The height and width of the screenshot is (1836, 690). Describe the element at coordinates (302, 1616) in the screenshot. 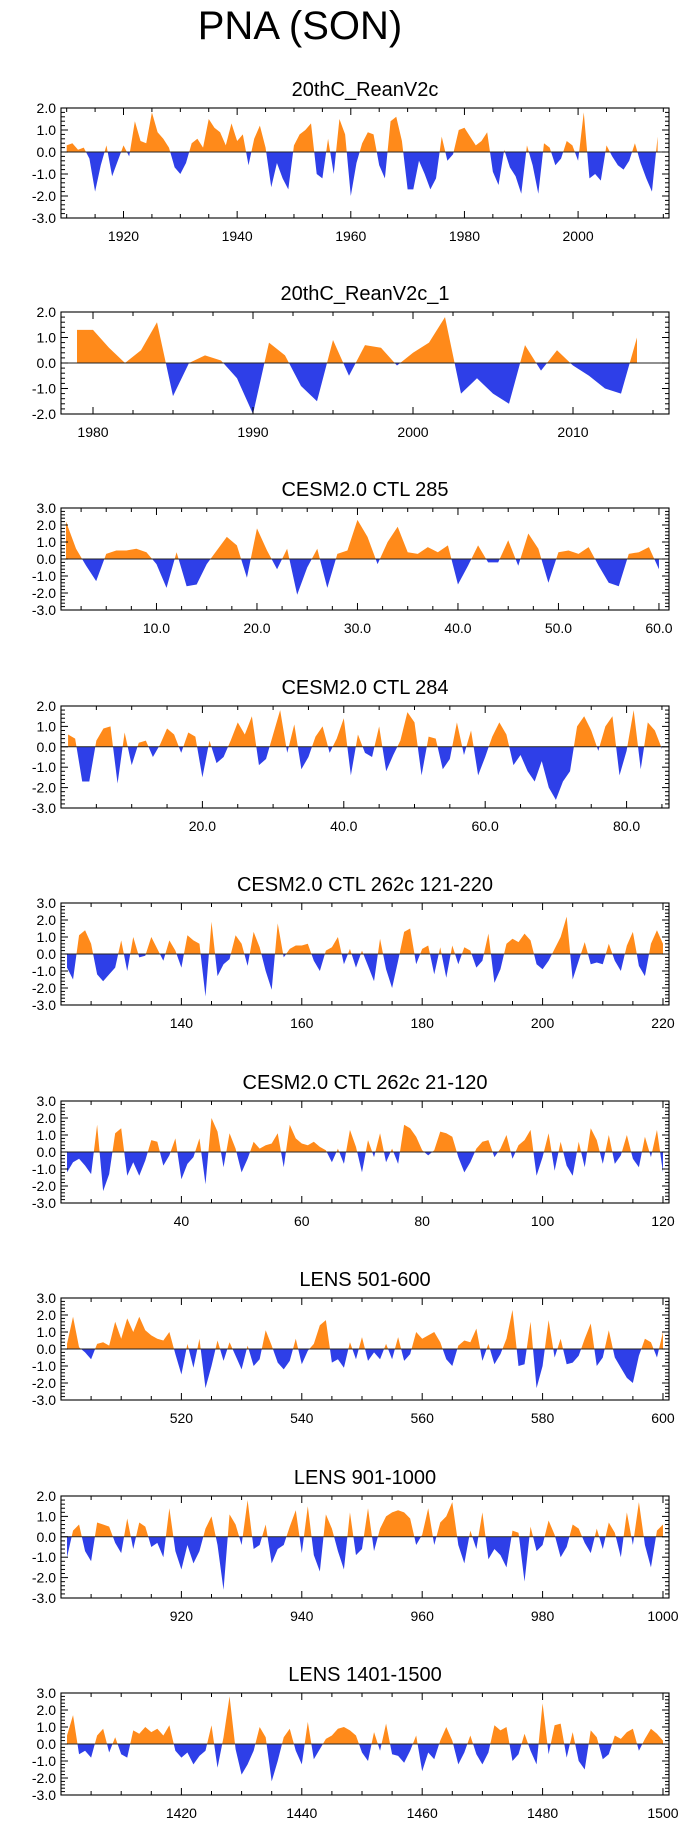

I see `x-tick-label: 940` at that location.